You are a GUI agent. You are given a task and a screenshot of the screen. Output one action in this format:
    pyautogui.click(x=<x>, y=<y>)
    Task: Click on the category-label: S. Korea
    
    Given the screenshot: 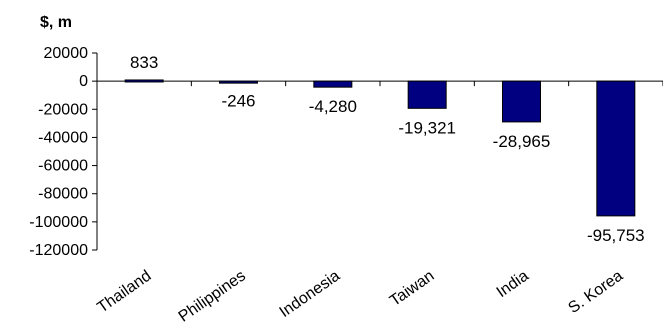 What is the action you would take?
    pyautogui.click(x=595, y=292)
    